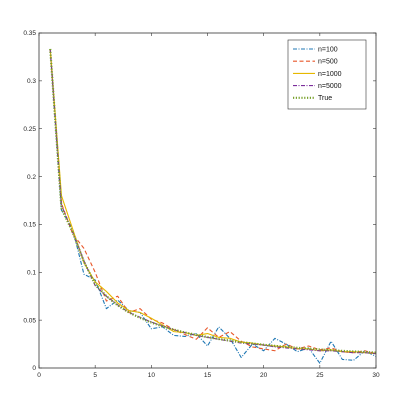 This screenshot has height=415, width=415. I want to click on x-tick-label: 10, so click(152, 375).